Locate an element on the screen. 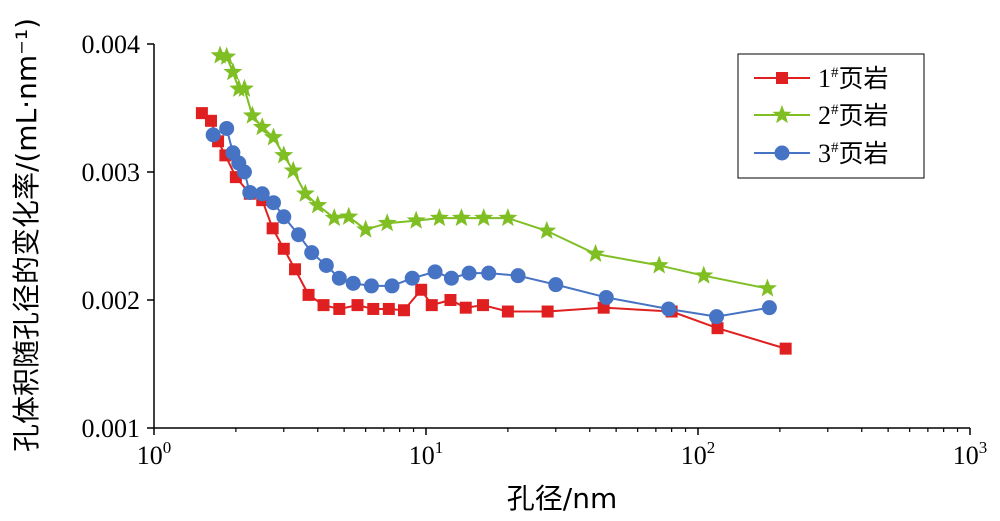 The image size is (1000, 521). legend: 1#页岩2#页岩3#页岩 is located at coordinates (831, 116).